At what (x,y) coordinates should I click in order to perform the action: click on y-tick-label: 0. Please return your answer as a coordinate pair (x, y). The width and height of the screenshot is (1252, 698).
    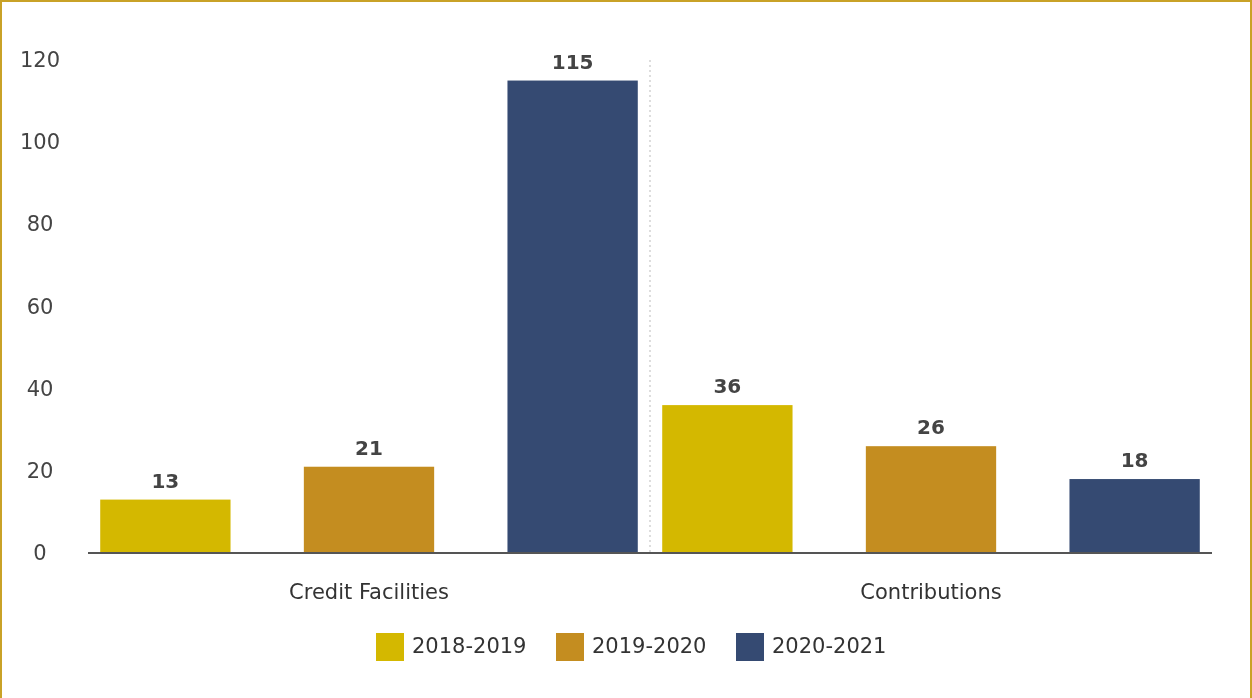
    Looking at the image, I should click on (40, 553).